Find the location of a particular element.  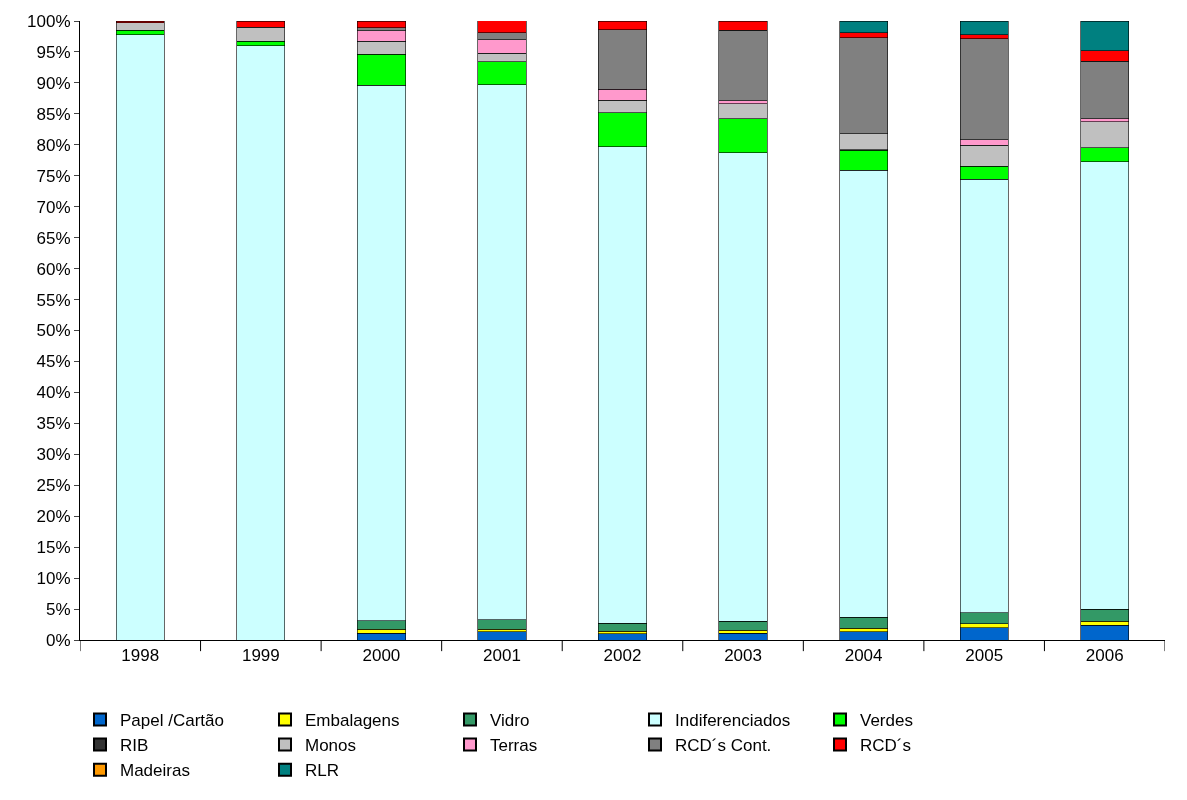

y-tick-label: 60% is located at coordinates (53, 269).